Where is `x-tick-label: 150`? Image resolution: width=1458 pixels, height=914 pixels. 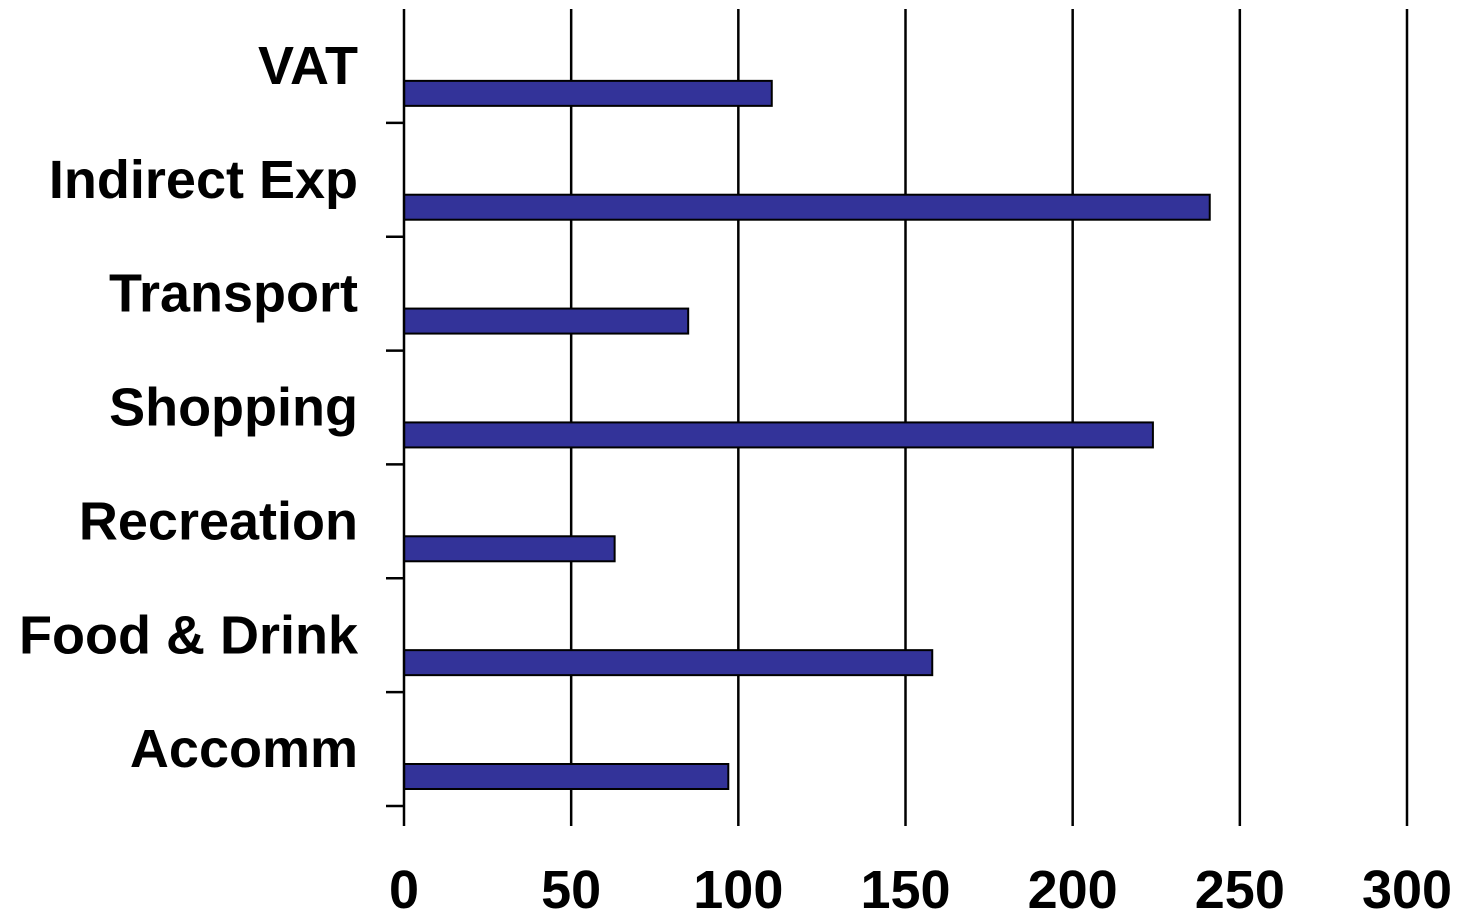
x-tick-label: 150 is located at coordinates (905, 887).